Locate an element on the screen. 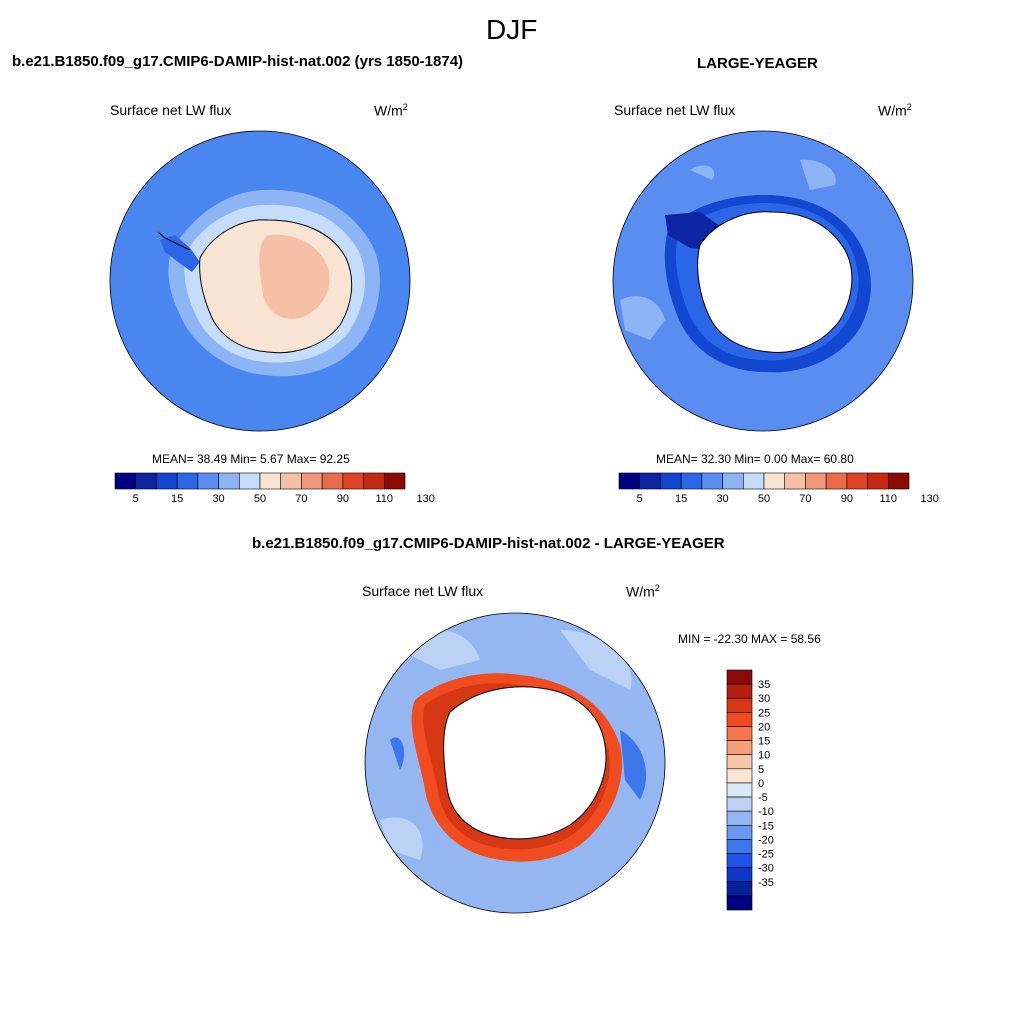 Image resolution: width=1024 pixels, height=1024 pixels. colorbar-case-tick-label: 130 is located at coordinates (426, 499).